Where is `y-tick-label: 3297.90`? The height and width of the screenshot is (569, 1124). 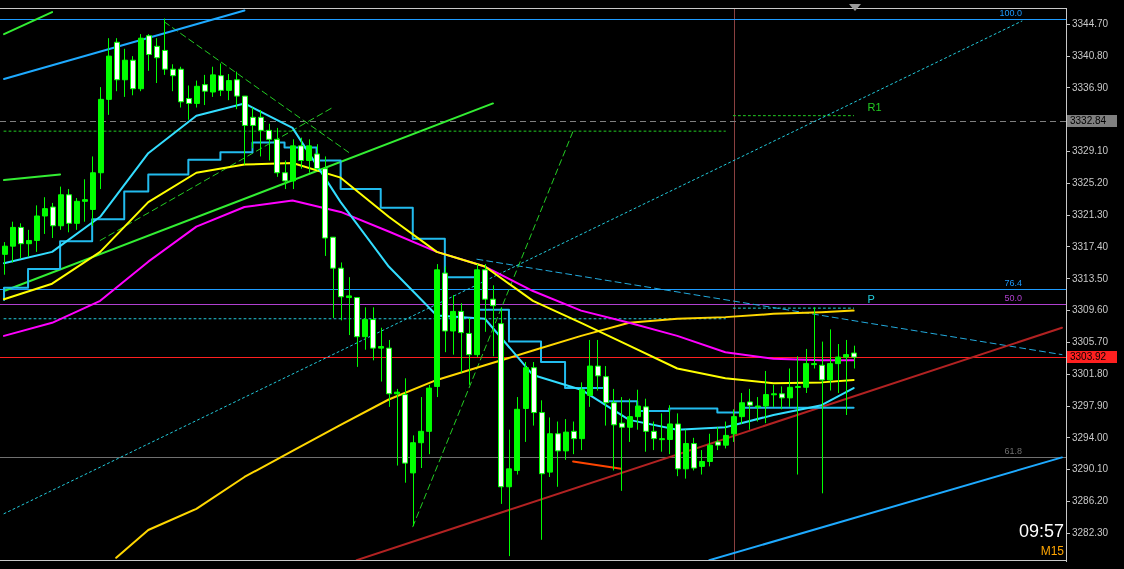 y-tick-label: 3297.90 is located at coordinates (1090, 405).